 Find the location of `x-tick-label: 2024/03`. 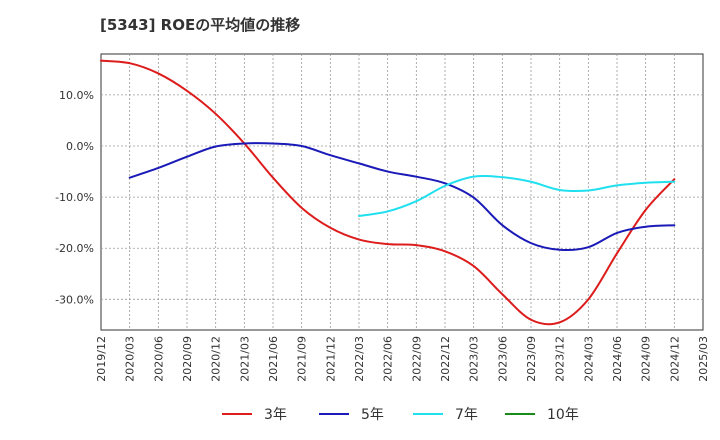

x-tick-label: 2024/03 is located at coordinates (588, 359).